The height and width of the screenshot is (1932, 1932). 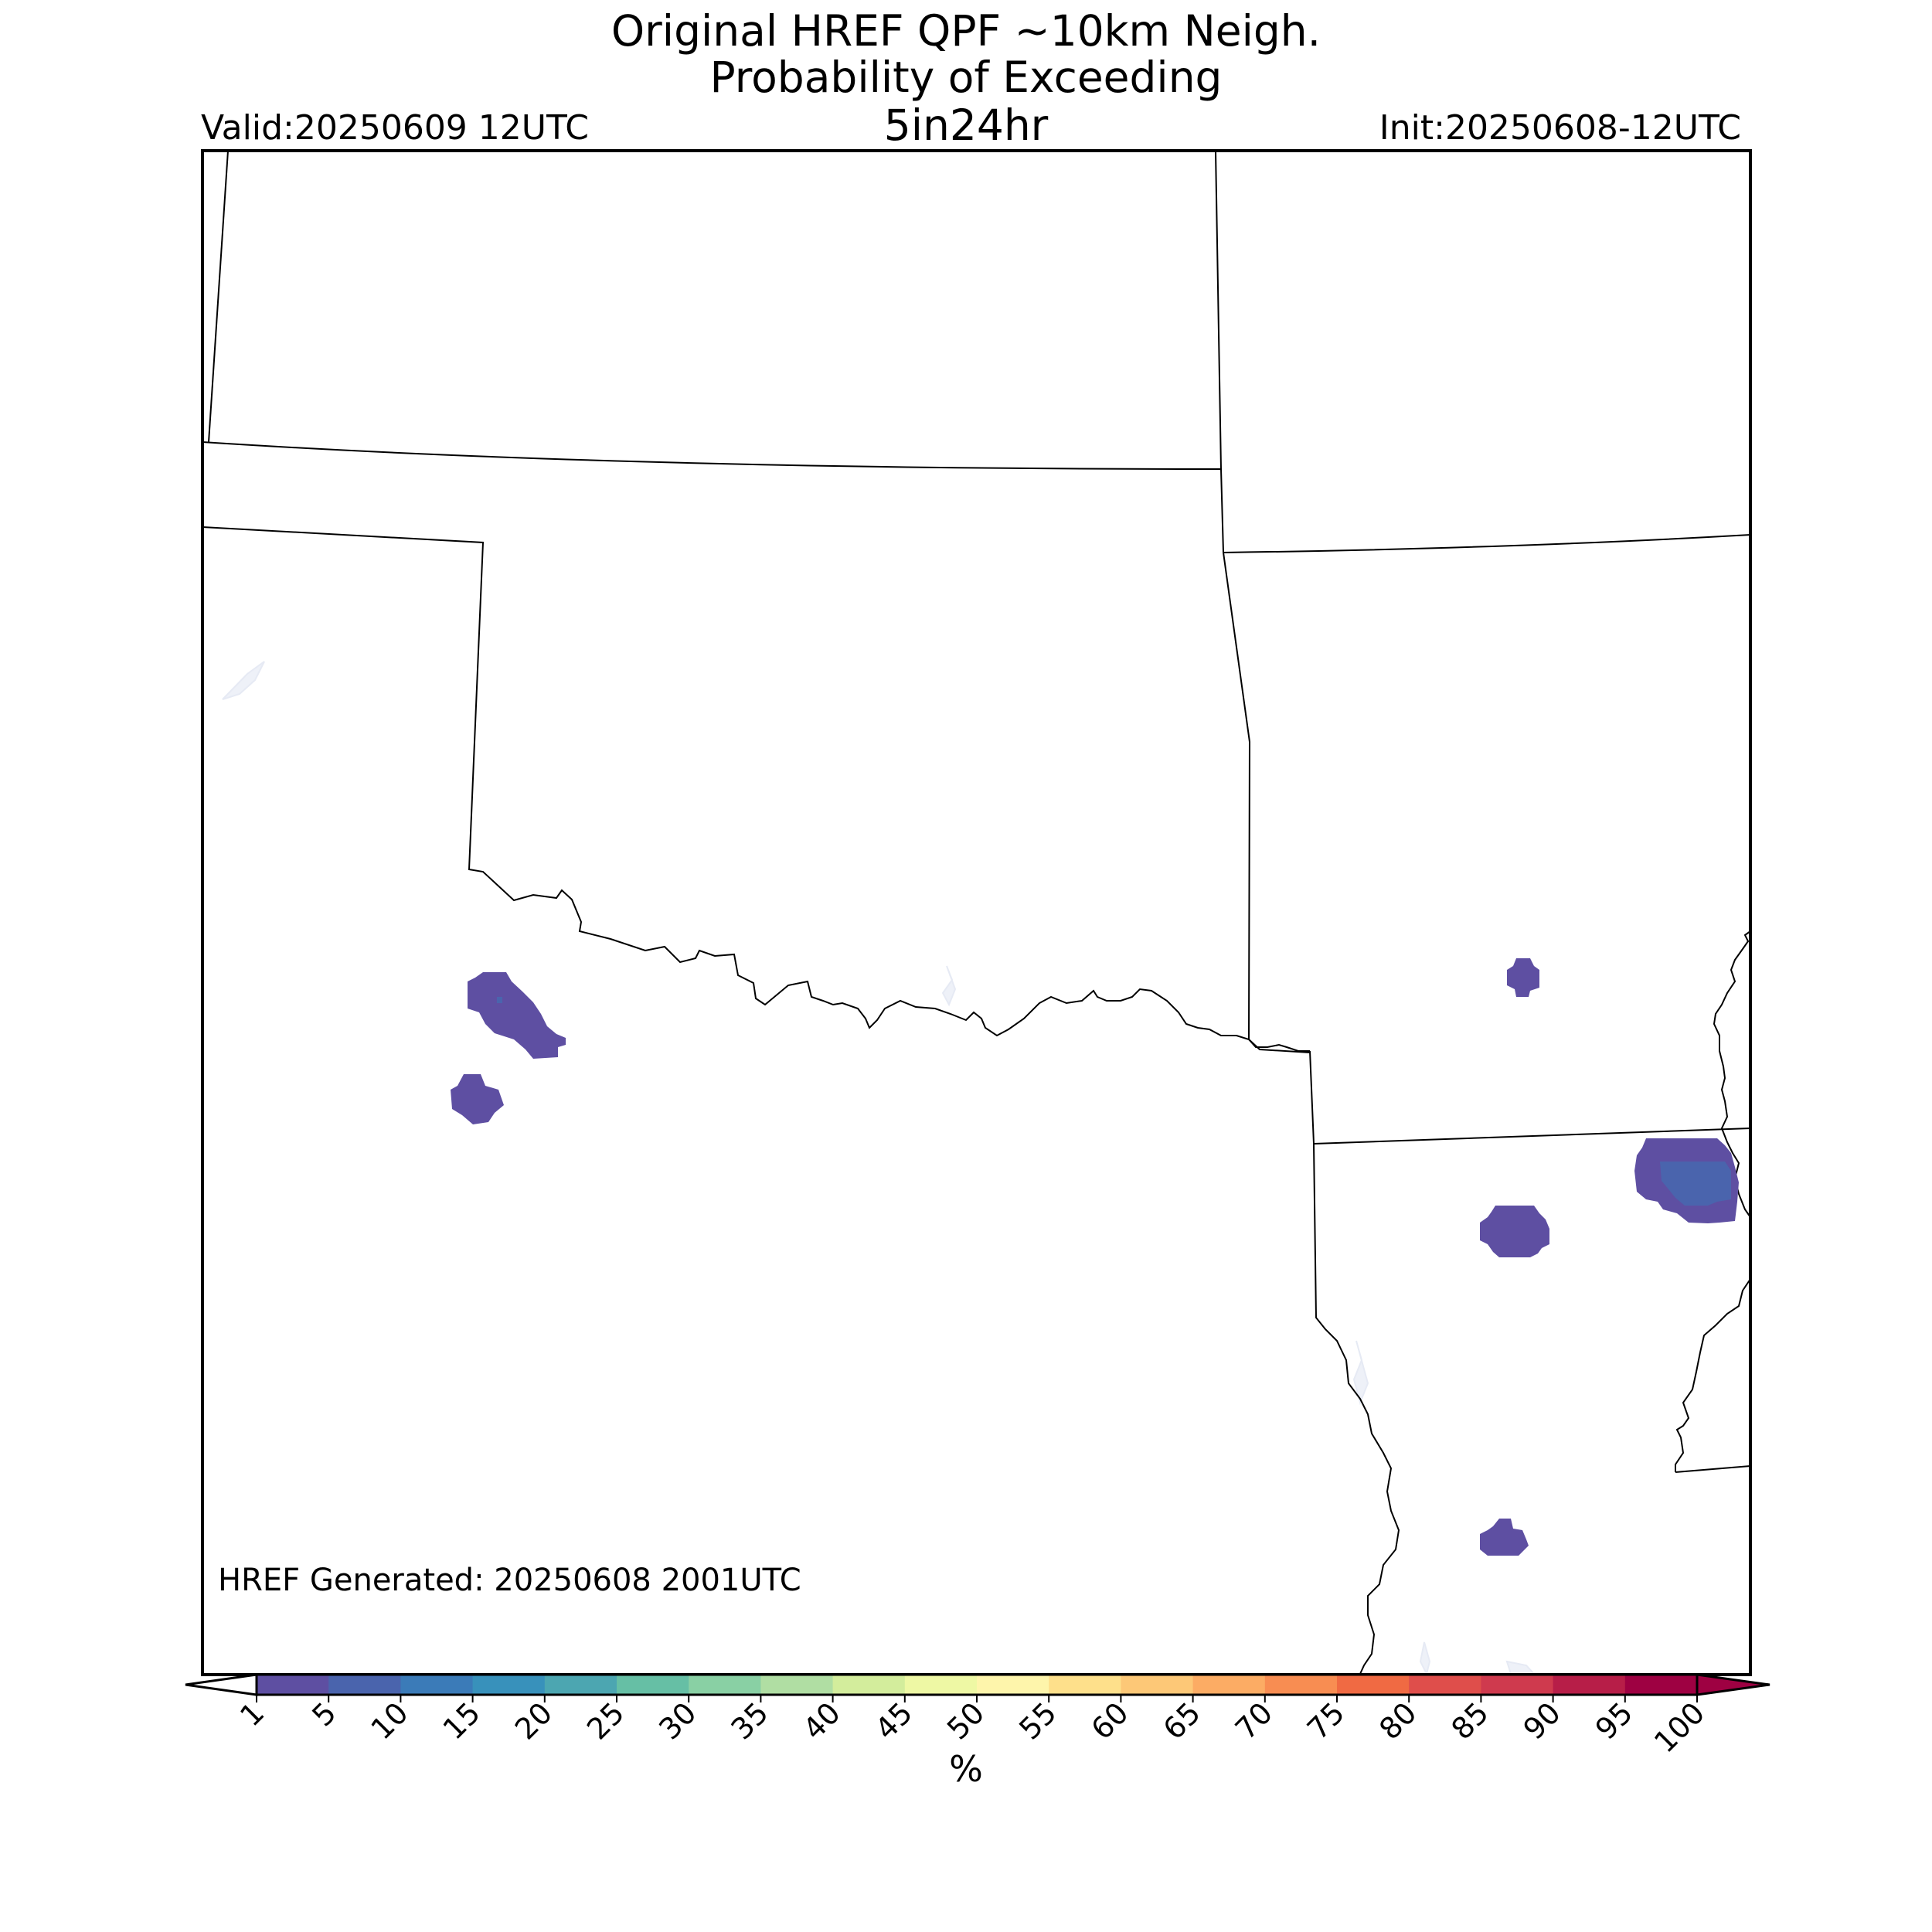 What do you see at coordinates (1109, 1721) in the screenshot?
I see `colorbar-tick-label: 60` at bounding box center [1109, 1721].